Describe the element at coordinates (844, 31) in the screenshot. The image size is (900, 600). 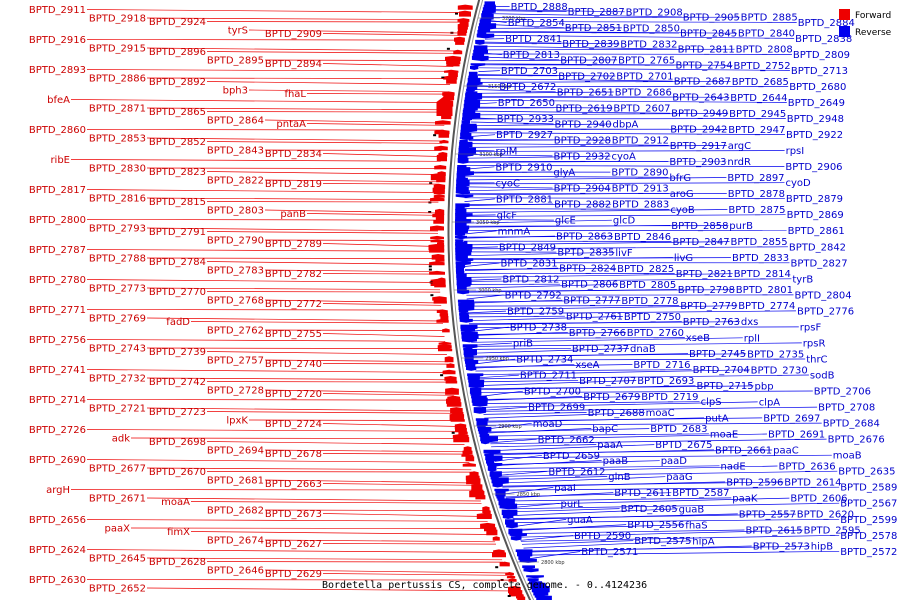
I see `legend-reverse-swatch` at that location.